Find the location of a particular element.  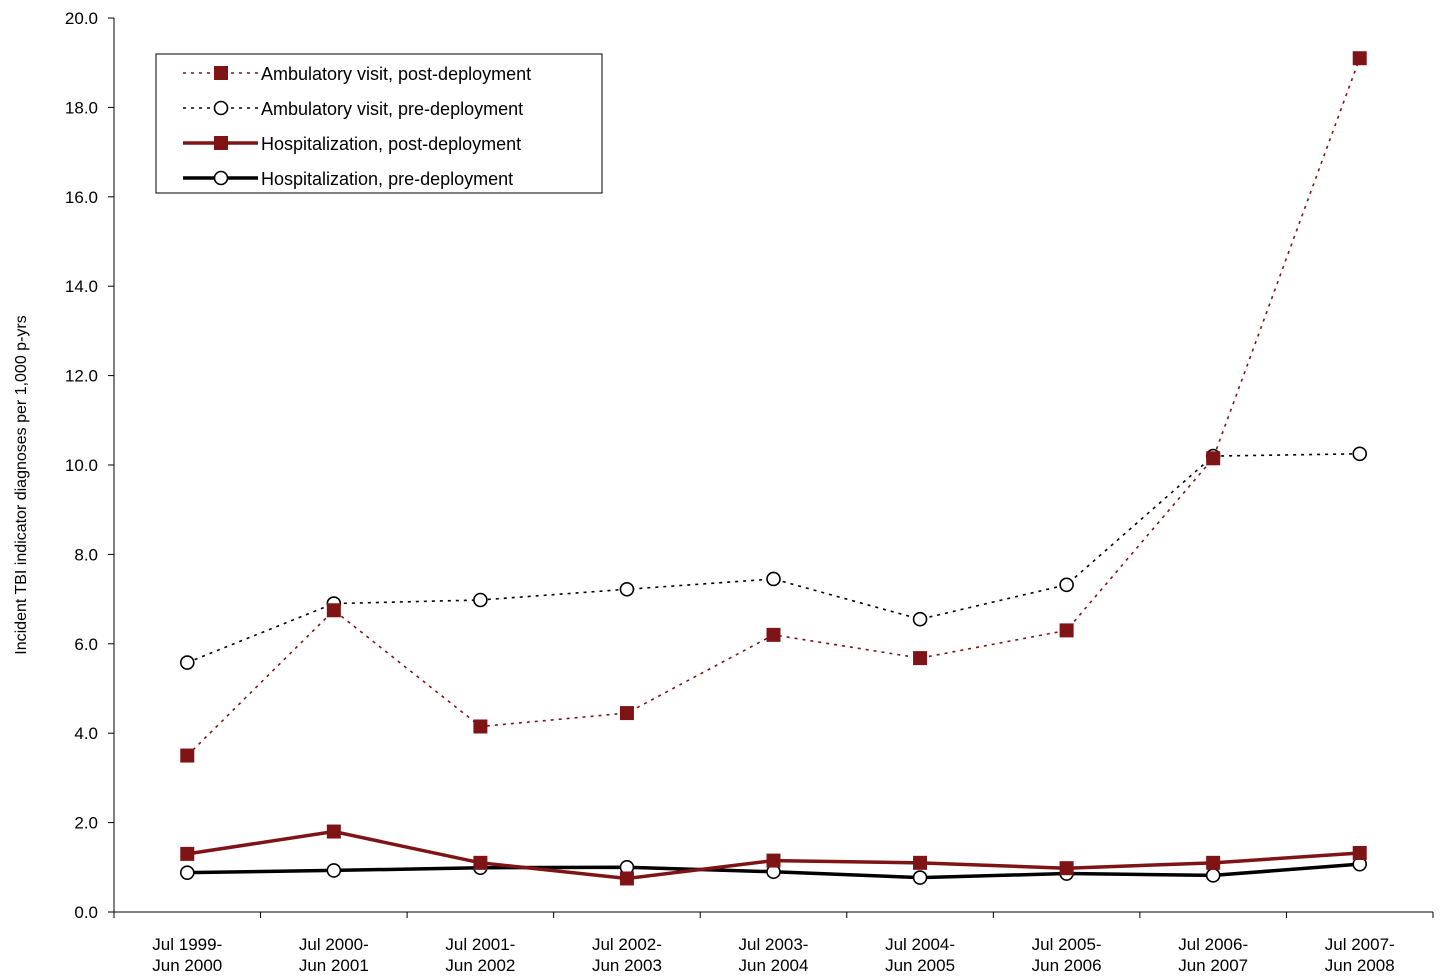

x-tick-label-line: Jul 2004- is located at coordinates (920, 944).